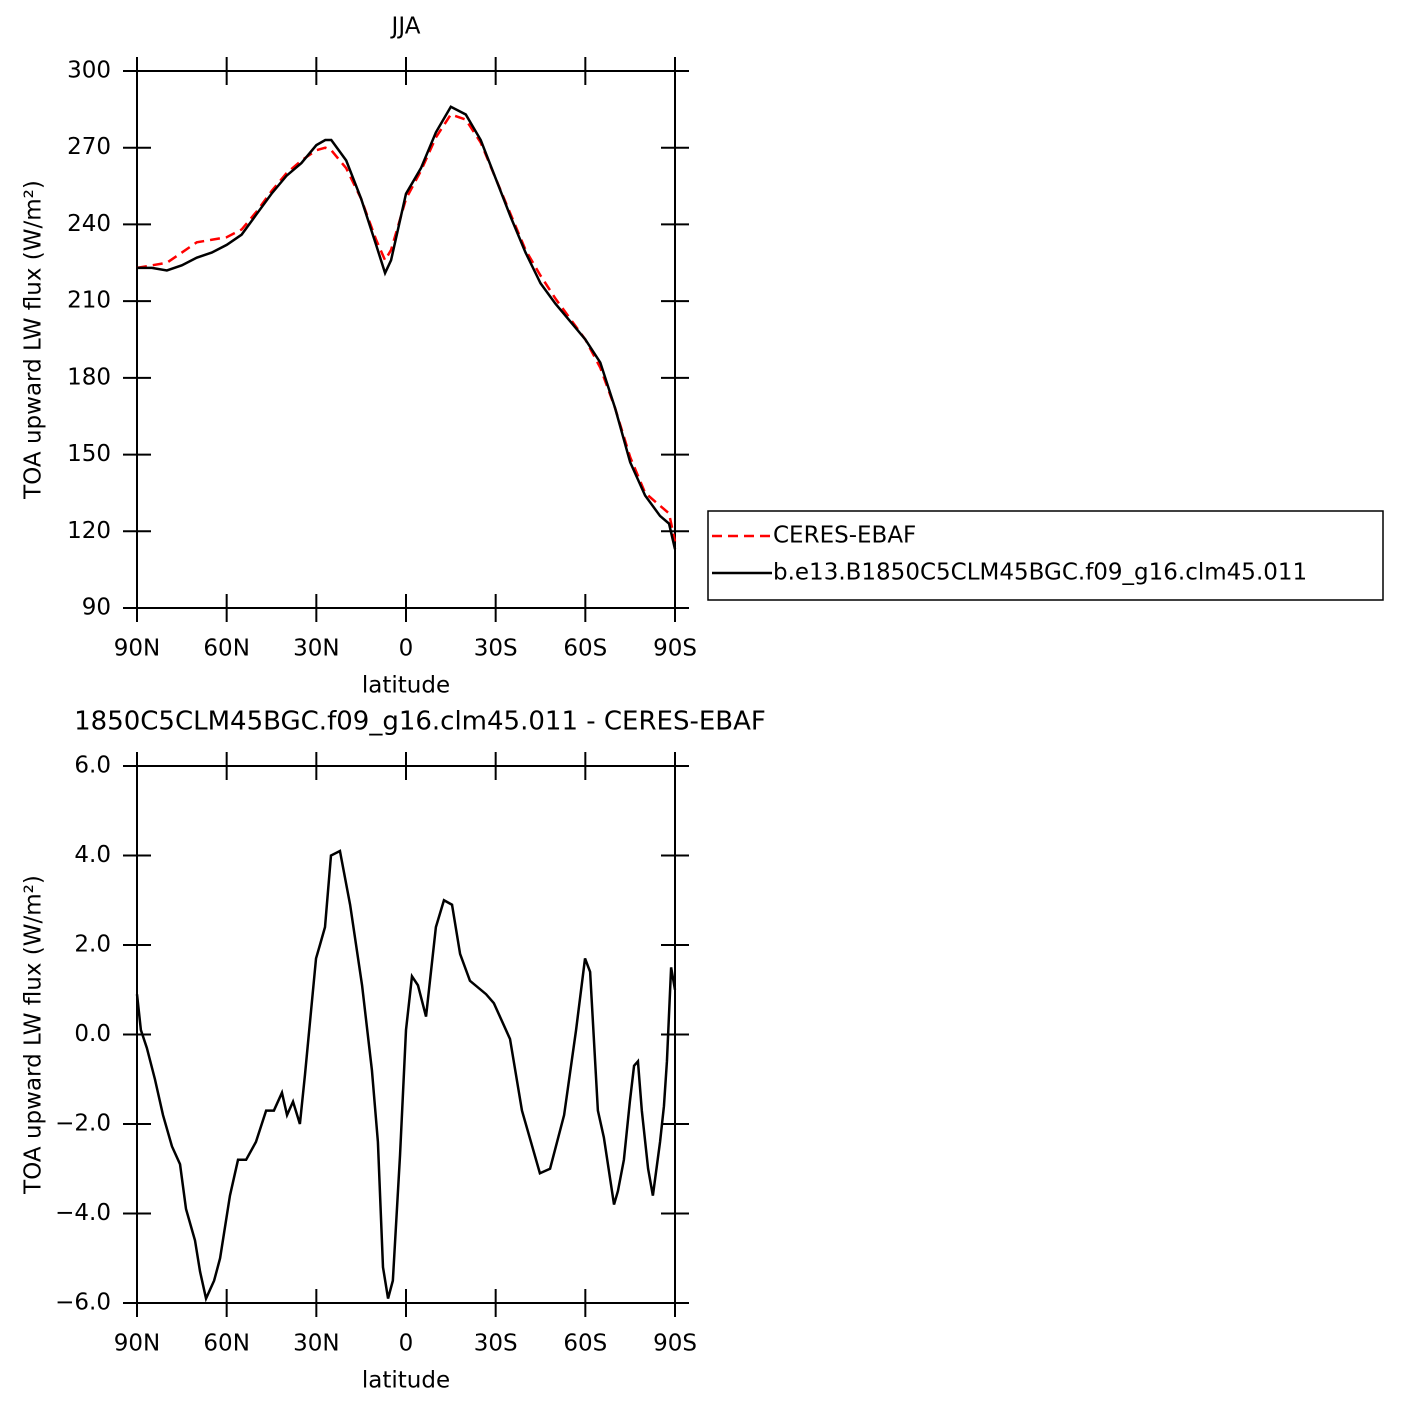  What do you see at coordinates (1045, 555) in the screenshot?
I see `legend-box` at bounding box center [1045, 555].